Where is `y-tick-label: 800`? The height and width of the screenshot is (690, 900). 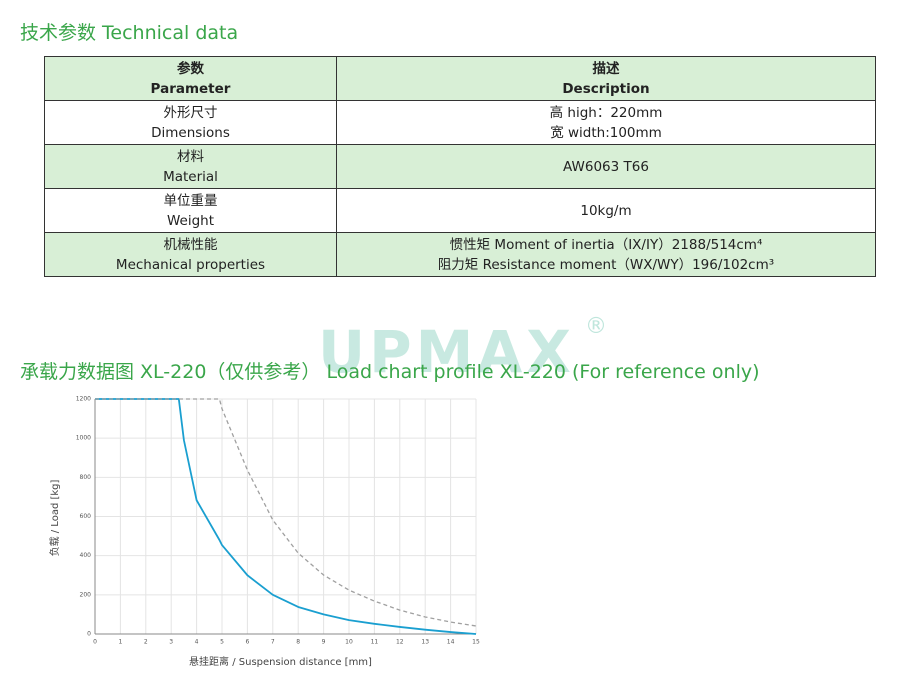 y-tick-label: 800 is located at coordinates (86, 477).